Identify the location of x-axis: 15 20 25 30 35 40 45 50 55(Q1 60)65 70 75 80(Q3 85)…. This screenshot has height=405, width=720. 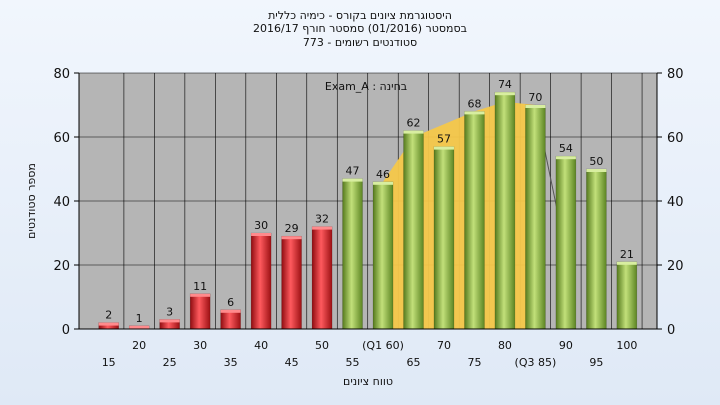
(368, 348).